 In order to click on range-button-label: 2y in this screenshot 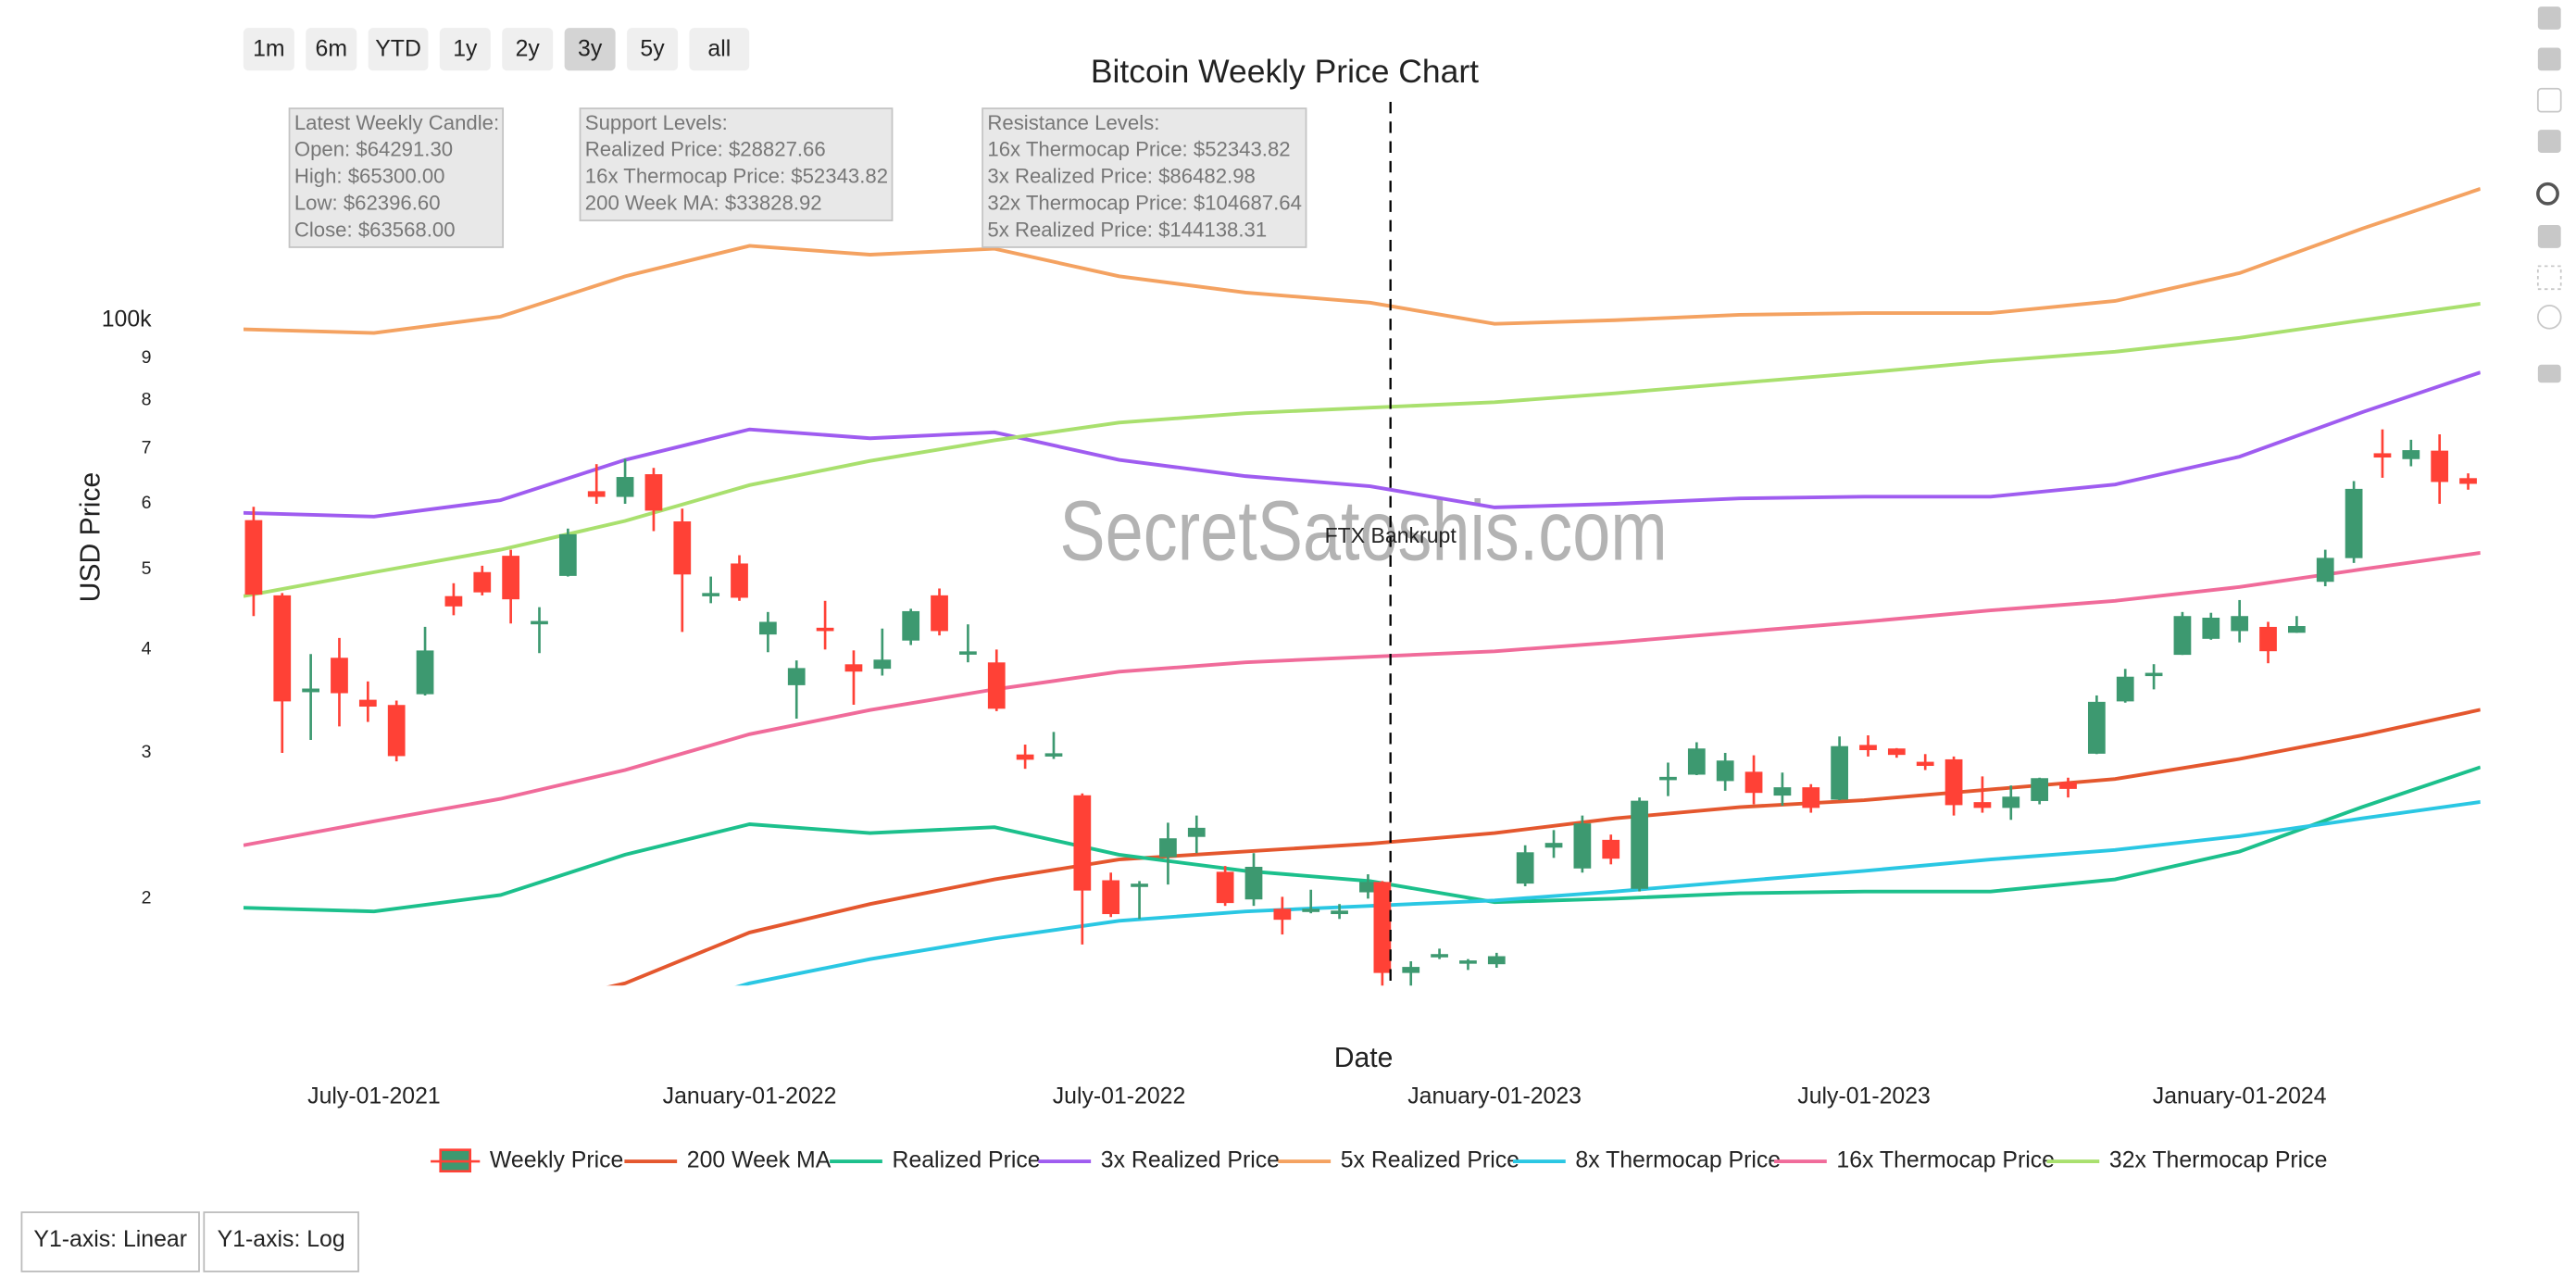, I will do `click(528, 49)`.